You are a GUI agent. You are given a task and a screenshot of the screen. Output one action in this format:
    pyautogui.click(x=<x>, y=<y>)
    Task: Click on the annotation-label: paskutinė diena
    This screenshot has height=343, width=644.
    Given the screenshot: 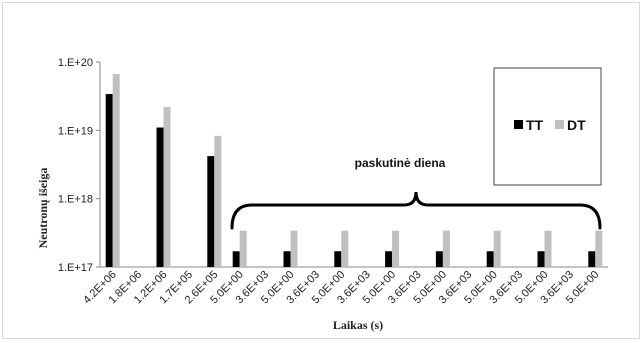 What is the action you would take?
    pyautogui.click(x=400, y=163)
    